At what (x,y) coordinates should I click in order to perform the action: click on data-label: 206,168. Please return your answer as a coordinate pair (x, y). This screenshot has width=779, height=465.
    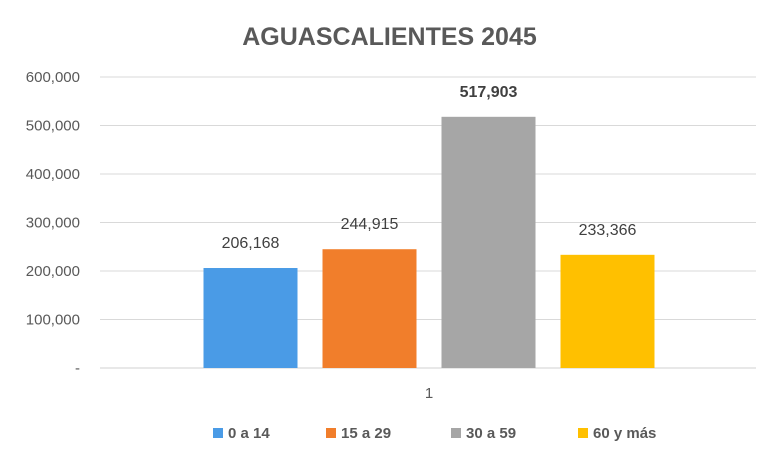
    Looking at the image, I should click on (251, 243).